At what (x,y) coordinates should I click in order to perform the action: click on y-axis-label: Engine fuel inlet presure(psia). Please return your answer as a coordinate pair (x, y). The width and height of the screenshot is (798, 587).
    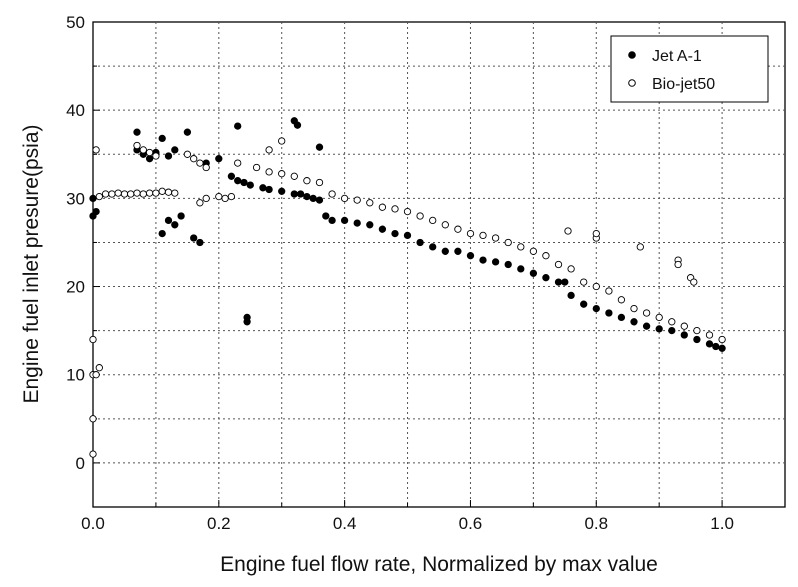
    Looking at the image, I should click on (31, 264).